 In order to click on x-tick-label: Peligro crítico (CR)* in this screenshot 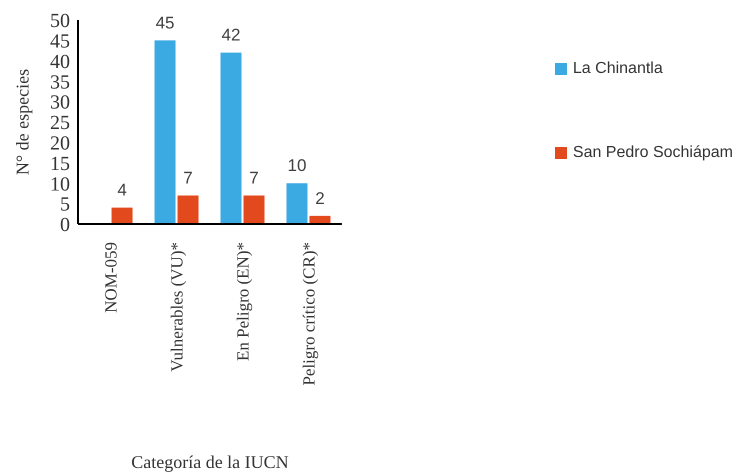, I will do `click(308, 314)`.